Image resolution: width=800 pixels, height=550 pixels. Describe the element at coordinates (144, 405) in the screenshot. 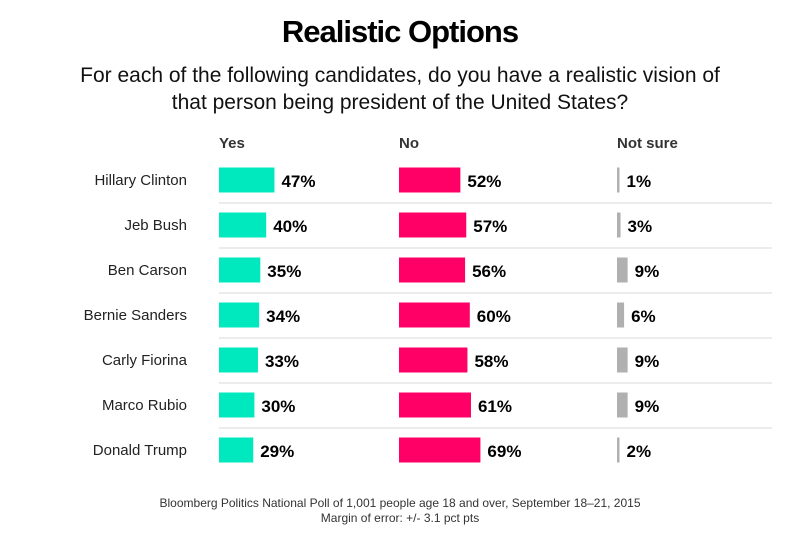

I see `category-label-marco-rubio: Marco Rubio` at that location.